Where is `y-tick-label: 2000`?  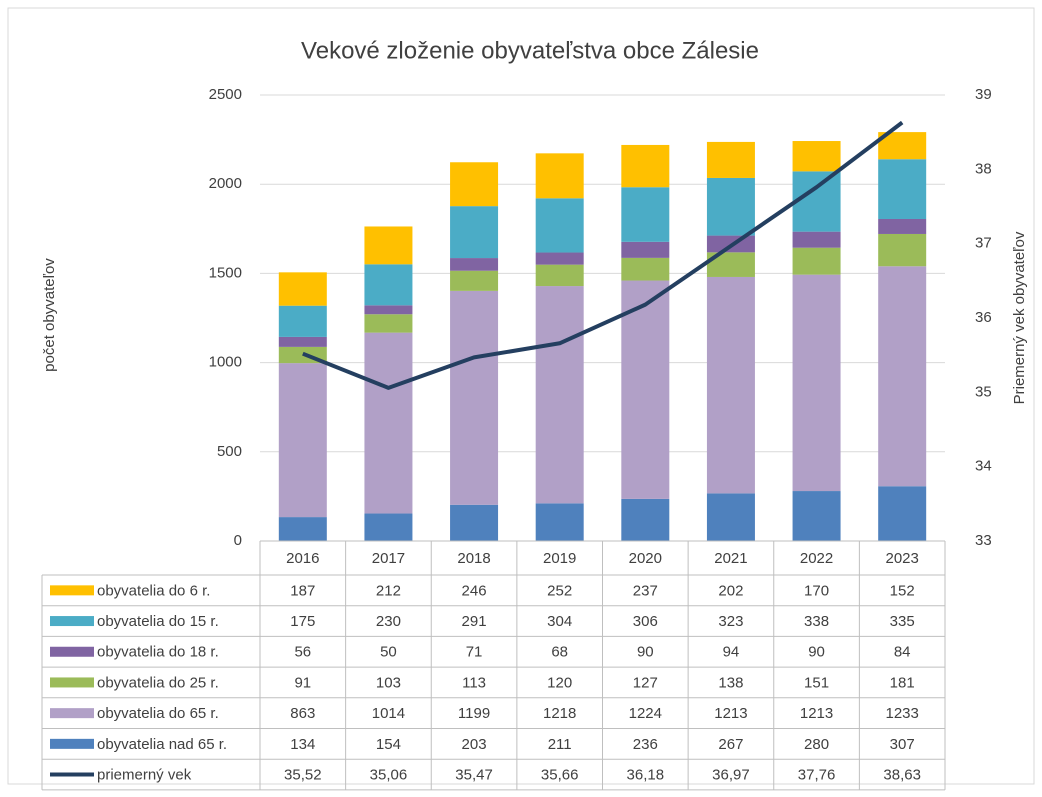
y-tick-label: 2000 is located at coordinates (225, 183).